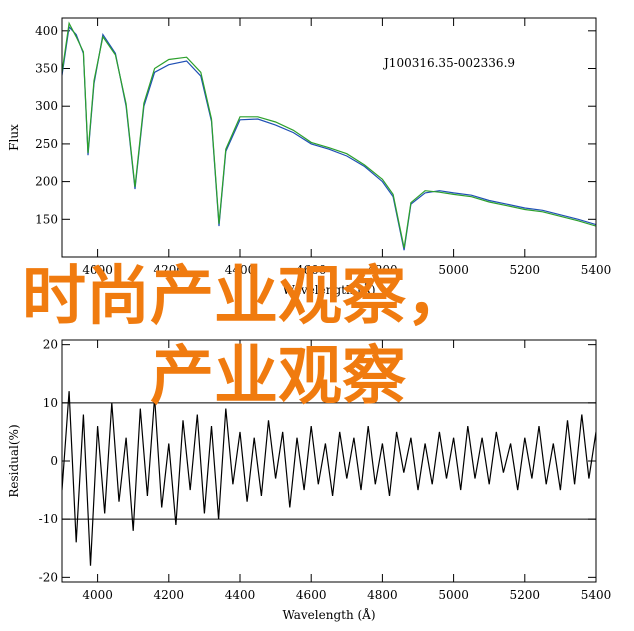 The width and height of the screenshot is (634, 631). Describe the element at coordinates (48, 577) in the screenshot. I see `y-tick-label: -20` at that location.